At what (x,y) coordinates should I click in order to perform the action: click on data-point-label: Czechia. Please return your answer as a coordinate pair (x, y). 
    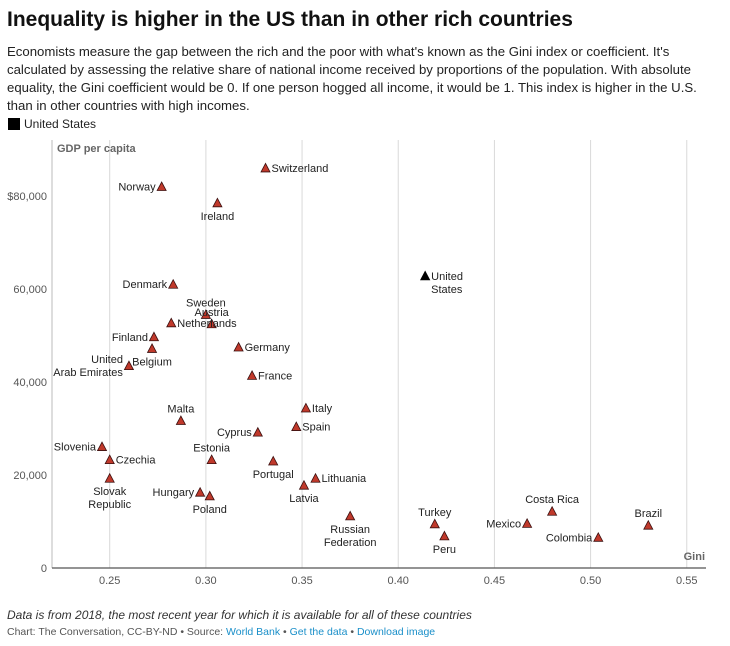
    Looking at the image, I should click on (136, 461).